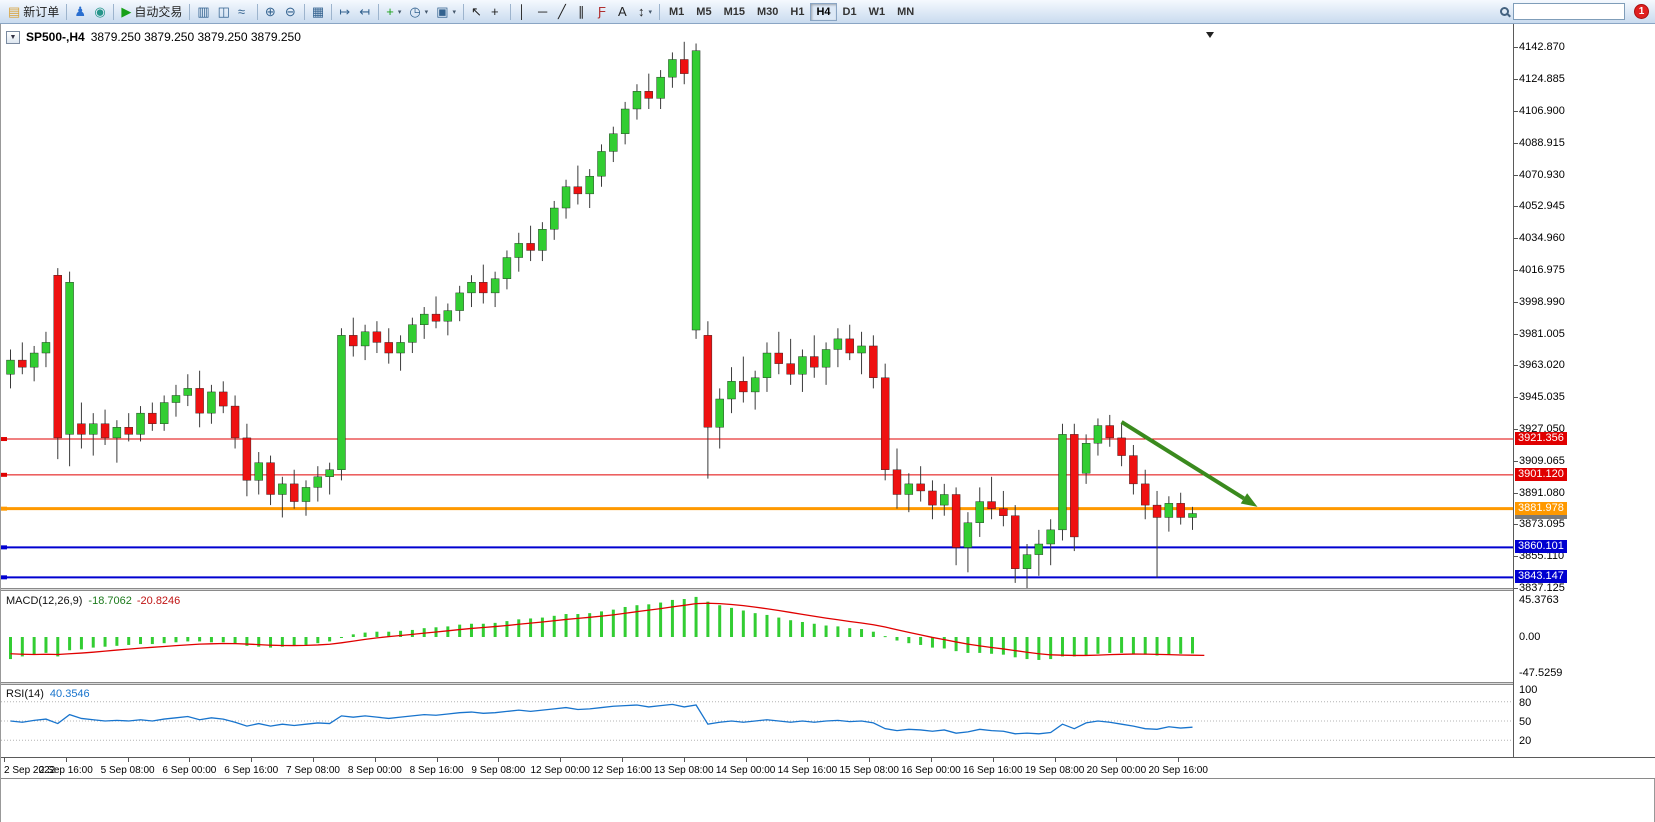  I want to click on auto-trading-label: 自动交易, so click(158, 12).